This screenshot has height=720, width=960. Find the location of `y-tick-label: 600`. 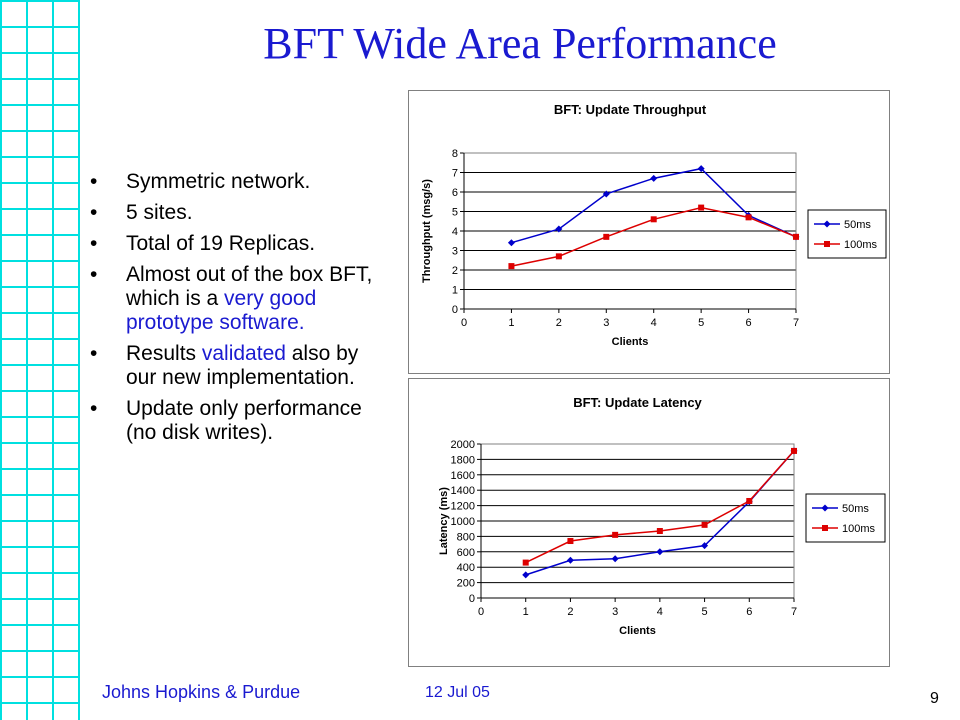

y-tick-label: 600 is located at coordinates (466, 553).